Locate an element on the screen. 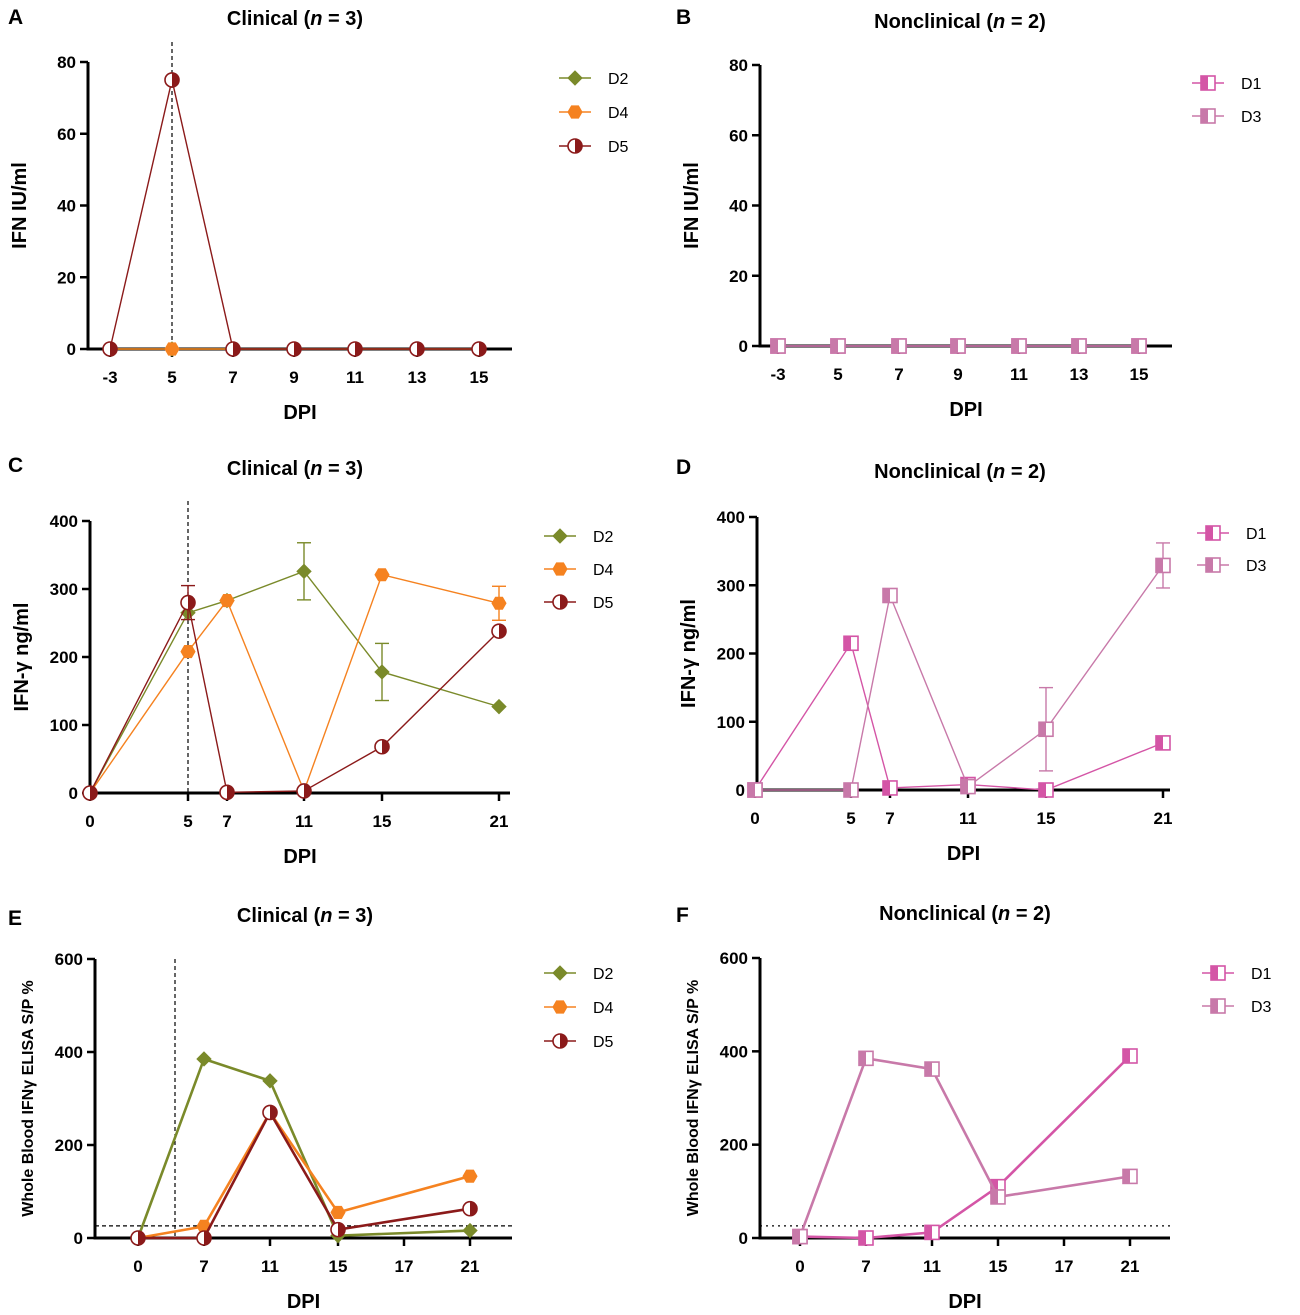  x-tick-label: 13 is located at coordinates (417, 377).